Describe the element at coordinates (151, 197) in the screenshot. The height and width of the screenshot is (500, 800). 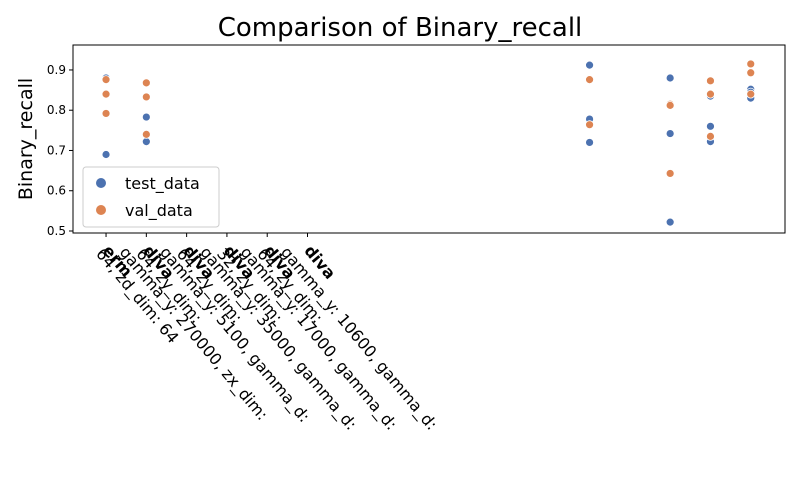
I see `legend-box` at that location.